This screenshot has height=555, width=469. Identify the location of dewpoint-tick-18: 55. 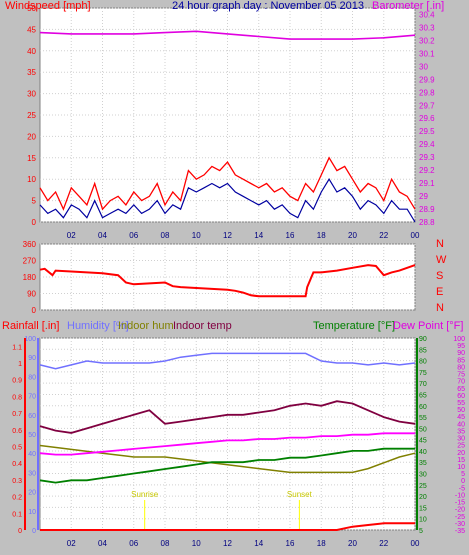
(461, 403).